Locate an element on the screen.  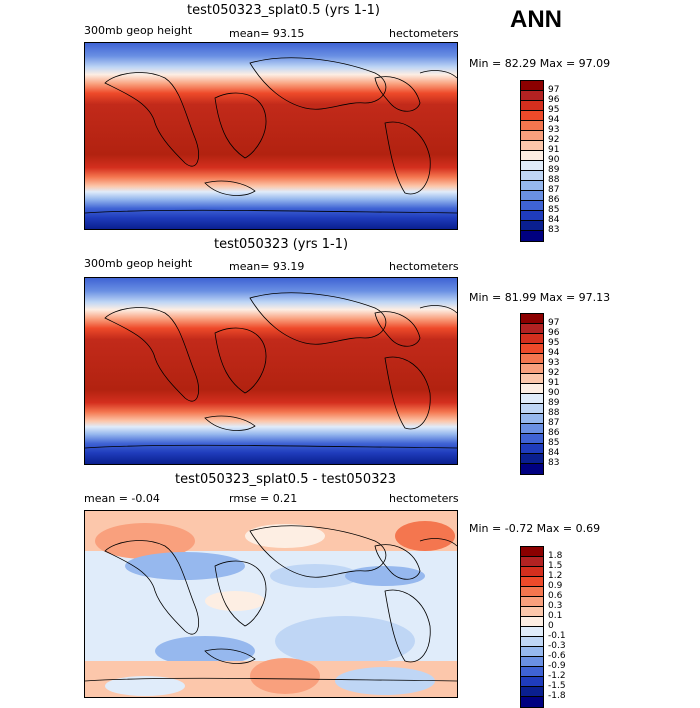
colorbar-labels: 97 96 95 94 93 92 91 90 89 88 87 86 85 84 83 is located at coordinates (553, 393).